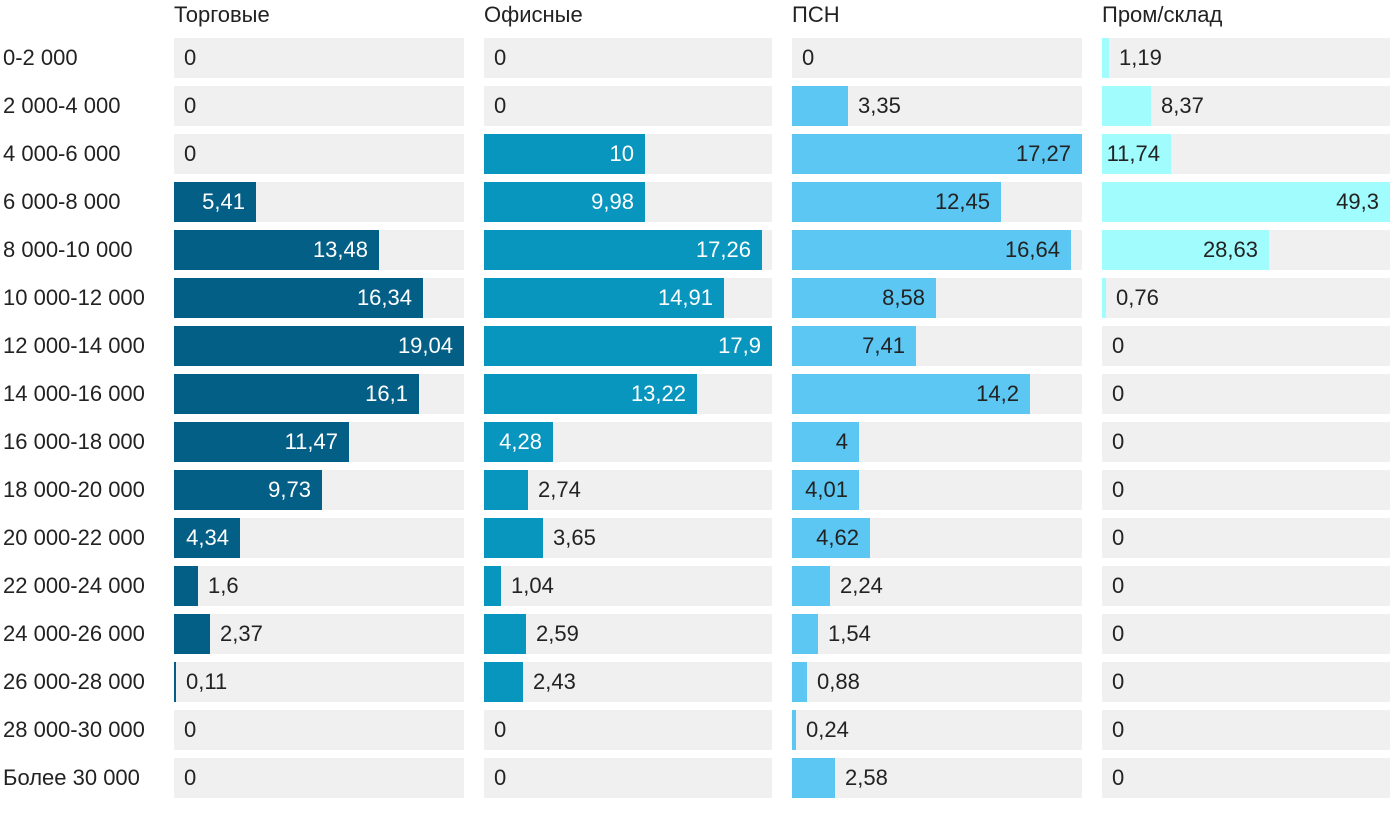 The width and height of the screenshot is (1400, 814). I want to click on bar-track: 13,22, so click(628, 394).